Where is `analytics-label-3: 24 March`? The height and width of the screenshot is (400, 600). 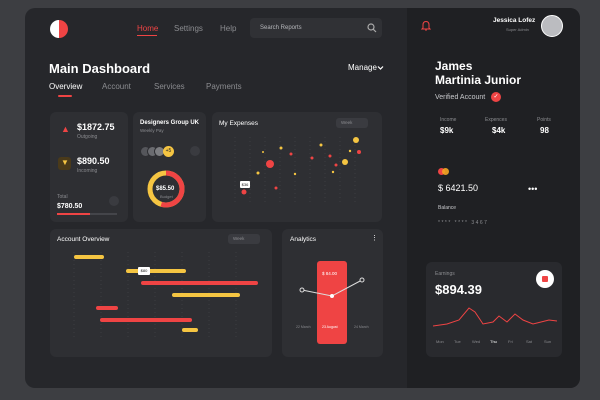
analytics-label-3: 24 March is located at coordinates (361, 327).